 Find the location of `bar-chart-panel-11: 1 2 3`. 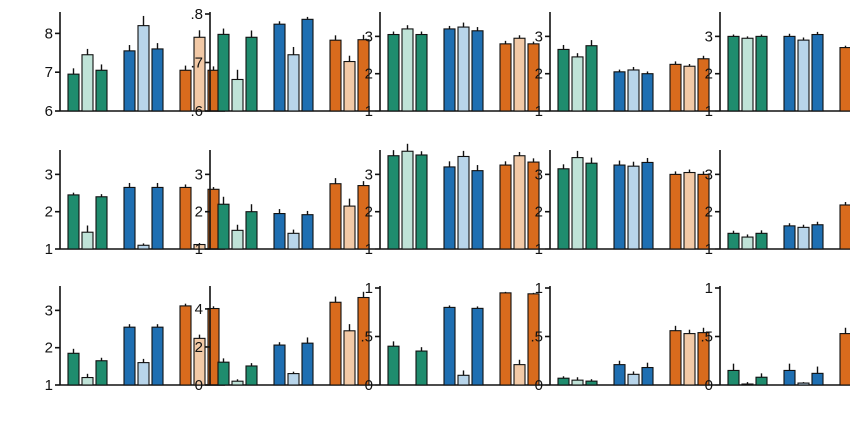

bar-chart-panel-11: 1 2 3 is located at coordinates (135, 340).